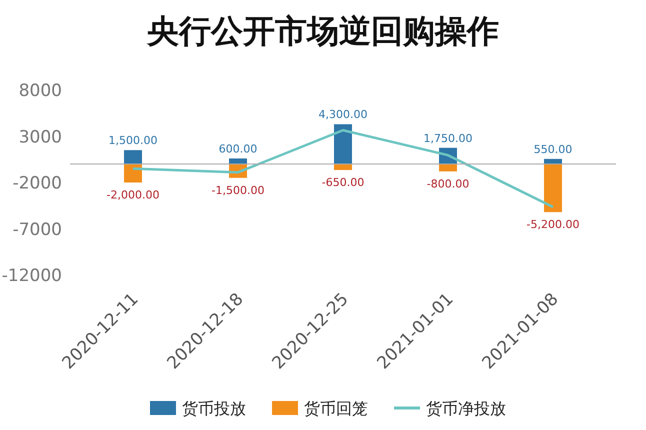  Describe the element at coordinates (37, 230) in the screenshot. I see `y-tick-label: -7000` at that location.